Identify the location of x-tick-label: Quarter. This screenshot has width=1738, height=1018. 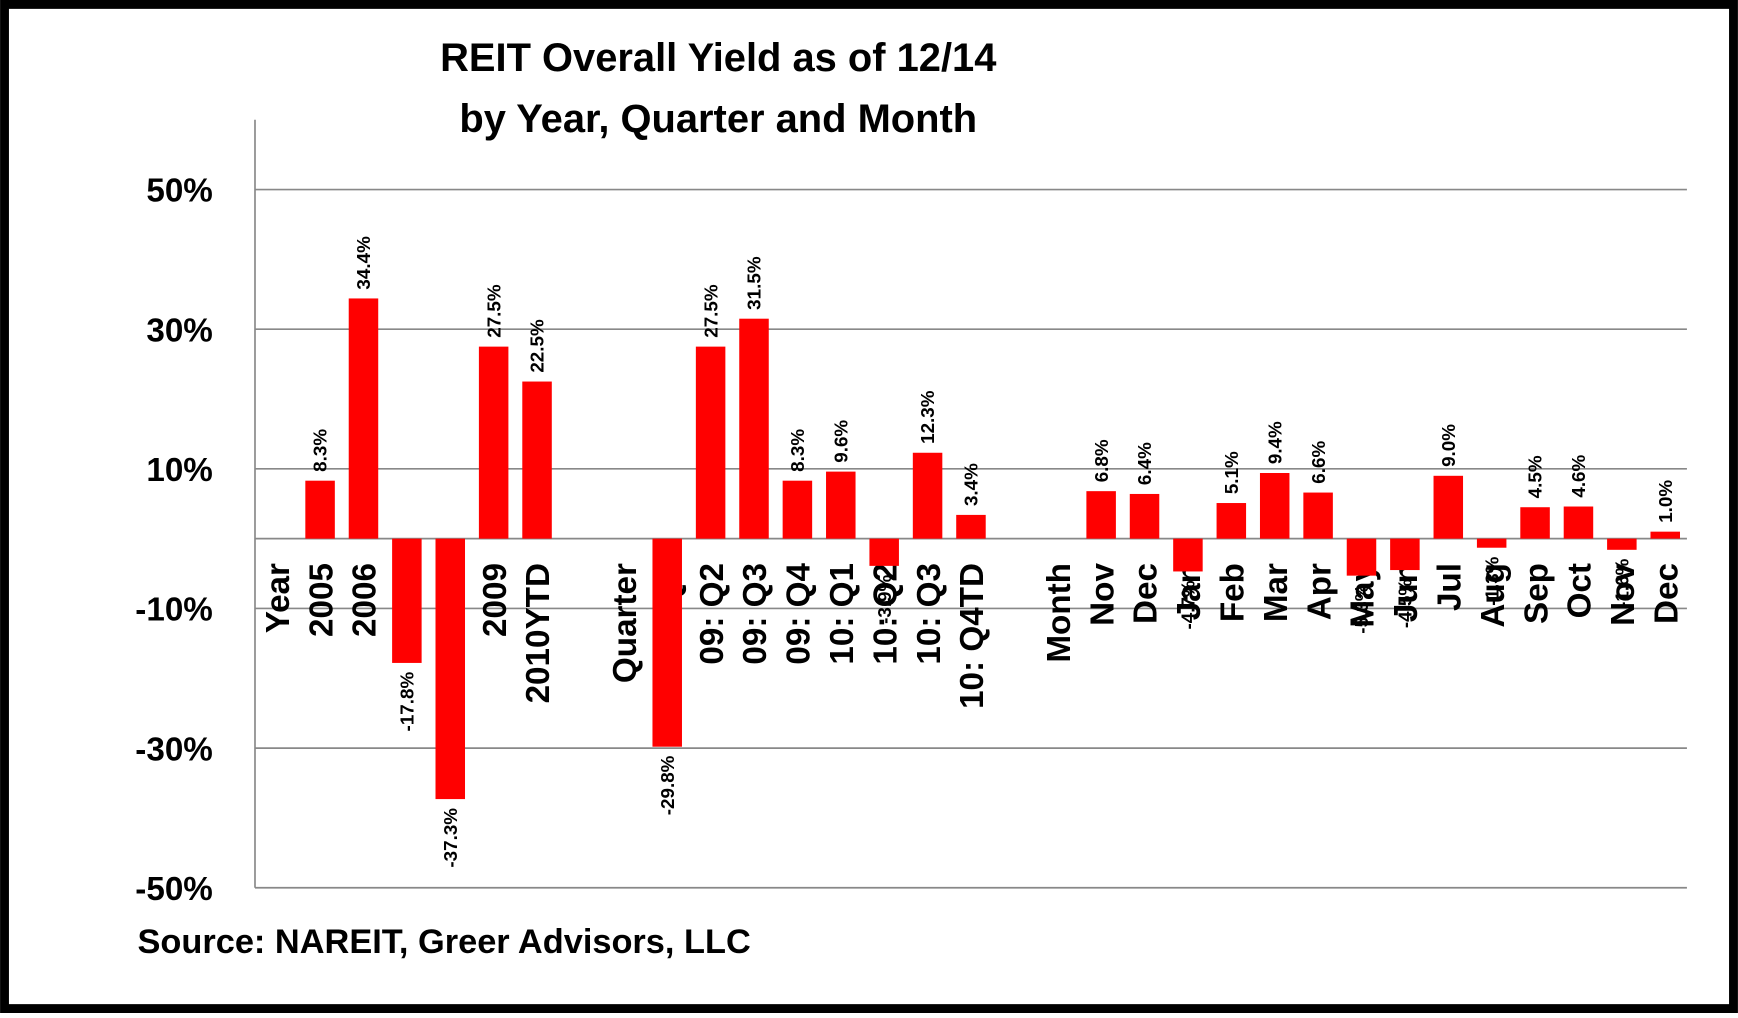
(625, 623).